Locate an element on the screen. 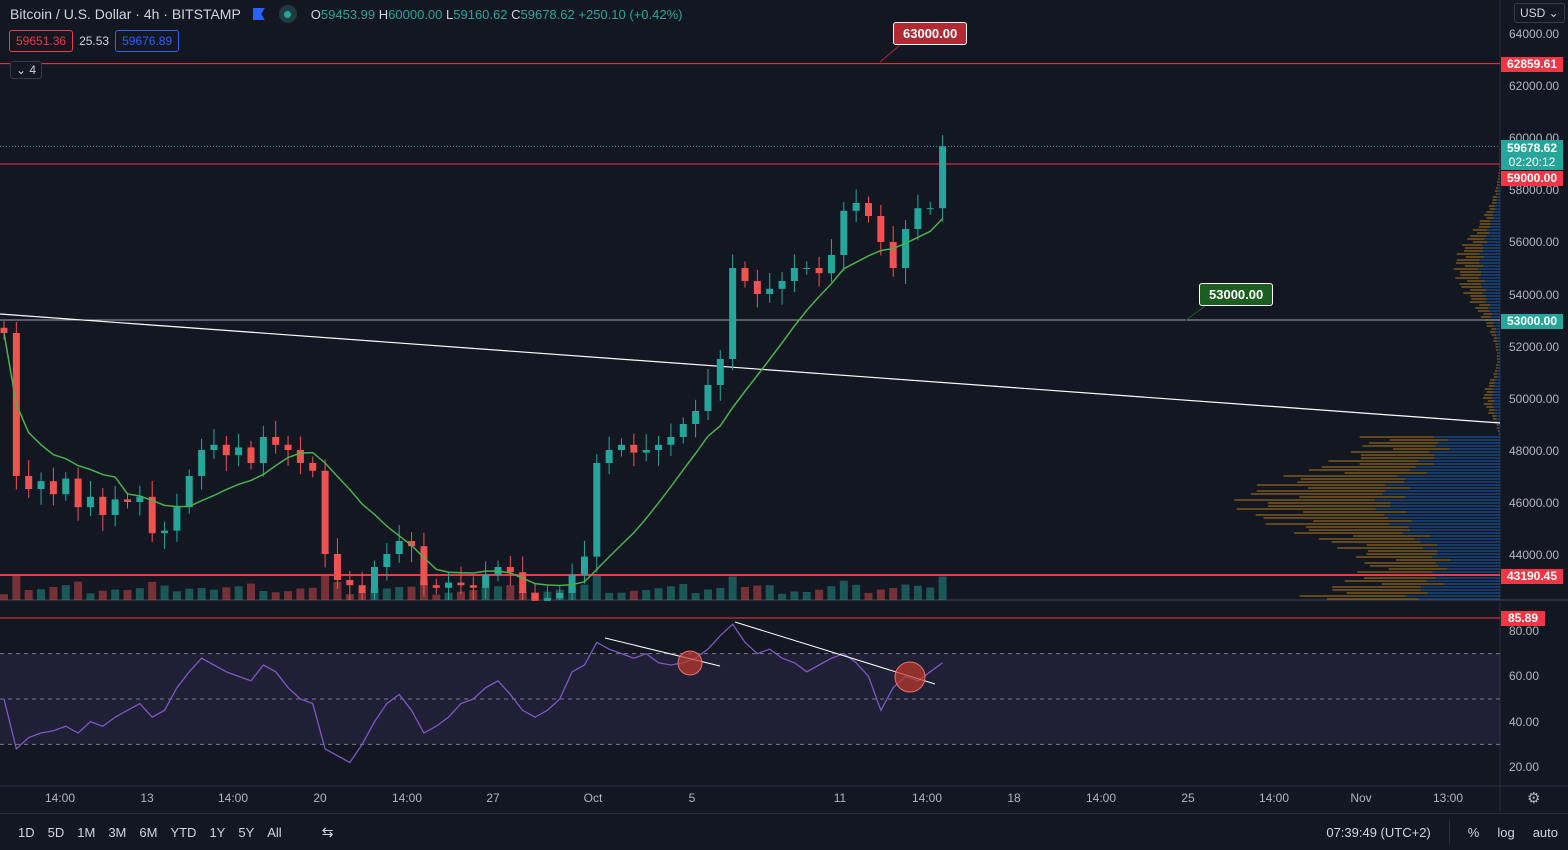 The width and height of the screenshot is (1568, 850). price-axis-label: 54000.00 is located at coordinates (1534, 294).